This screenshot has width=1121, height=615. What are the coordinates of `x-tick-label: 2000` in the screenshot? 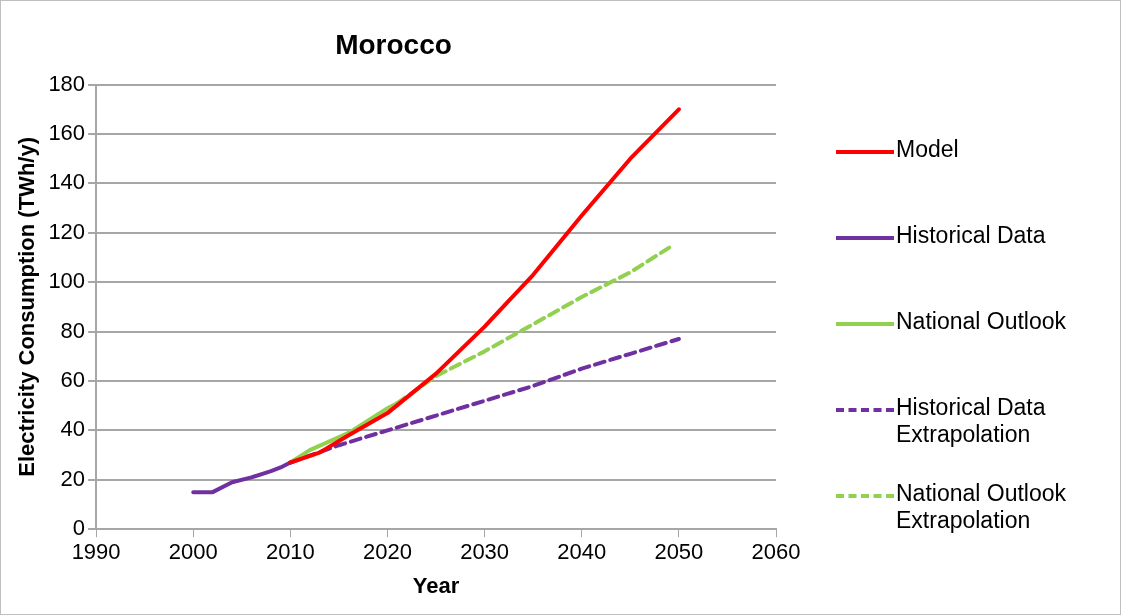 It's located at (193, 552).